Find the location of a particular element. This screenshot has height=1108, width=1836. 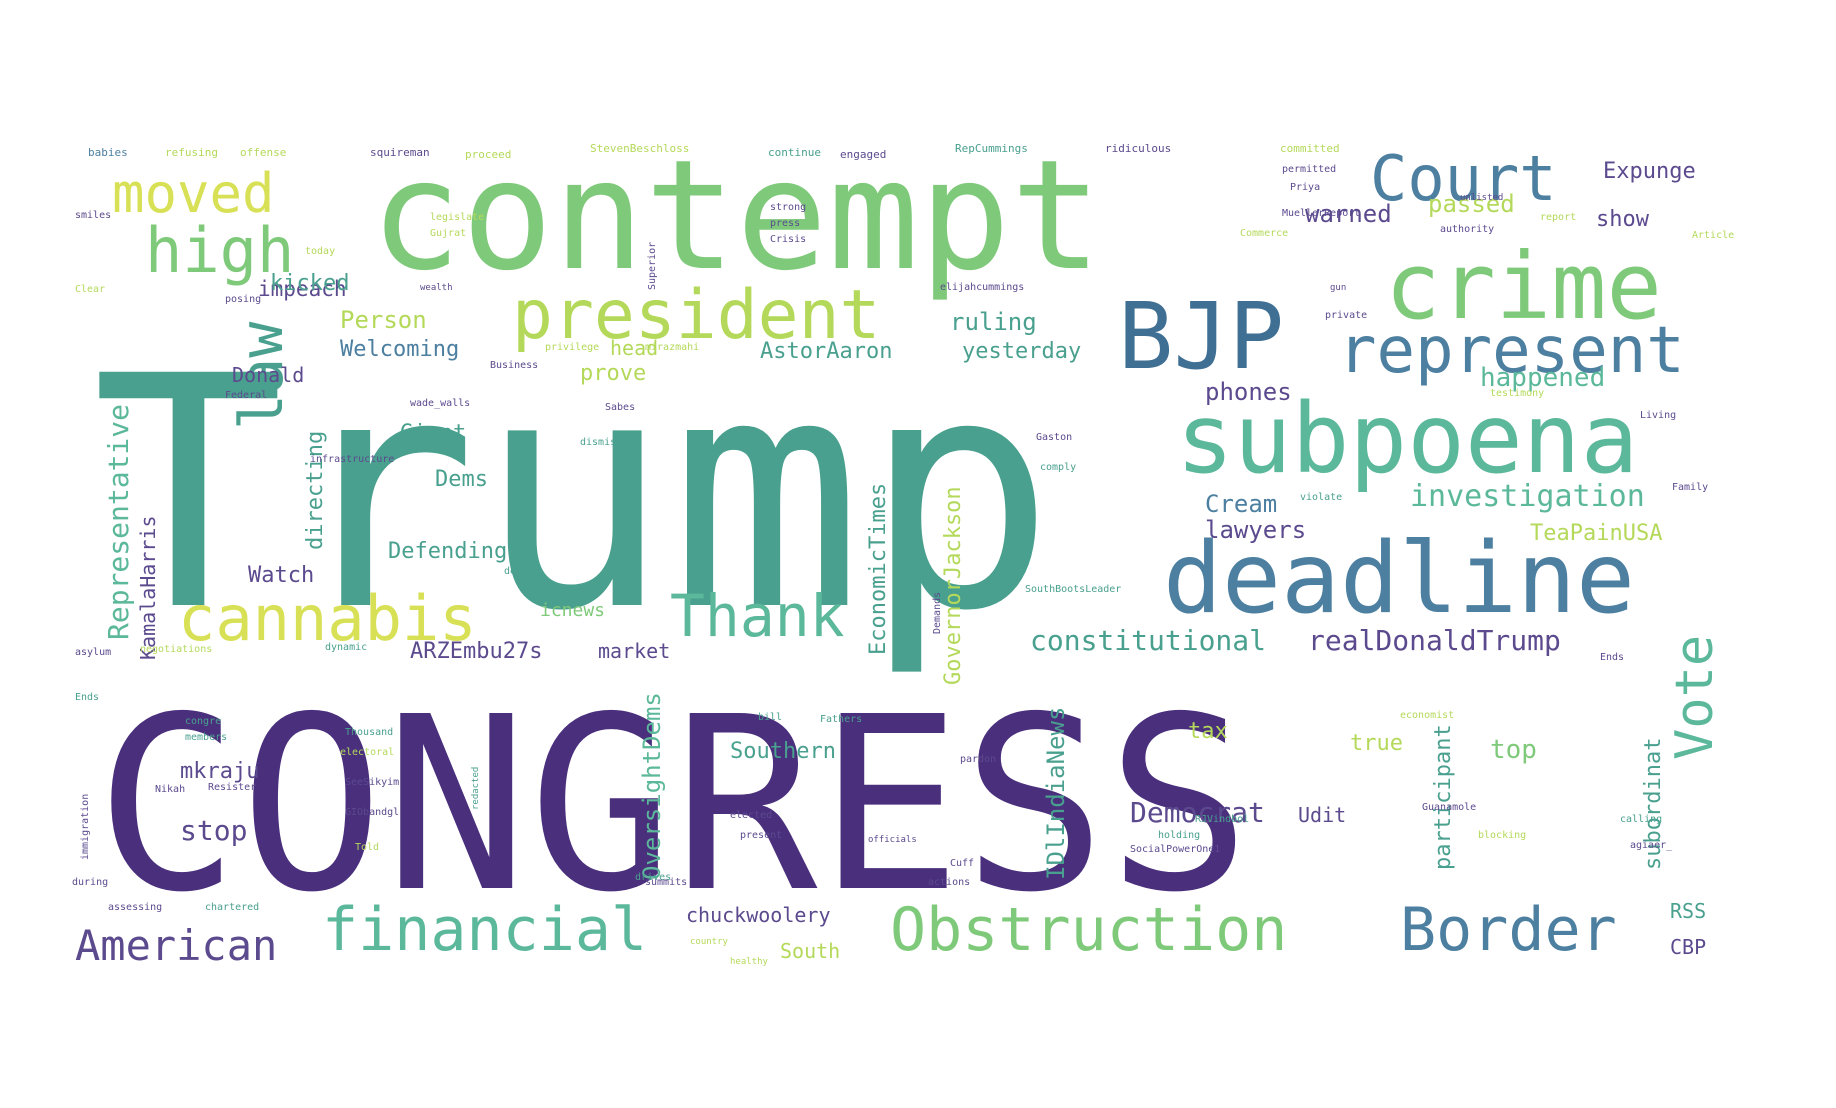

word-kicked: kicked is located at coordinates (309, 283).